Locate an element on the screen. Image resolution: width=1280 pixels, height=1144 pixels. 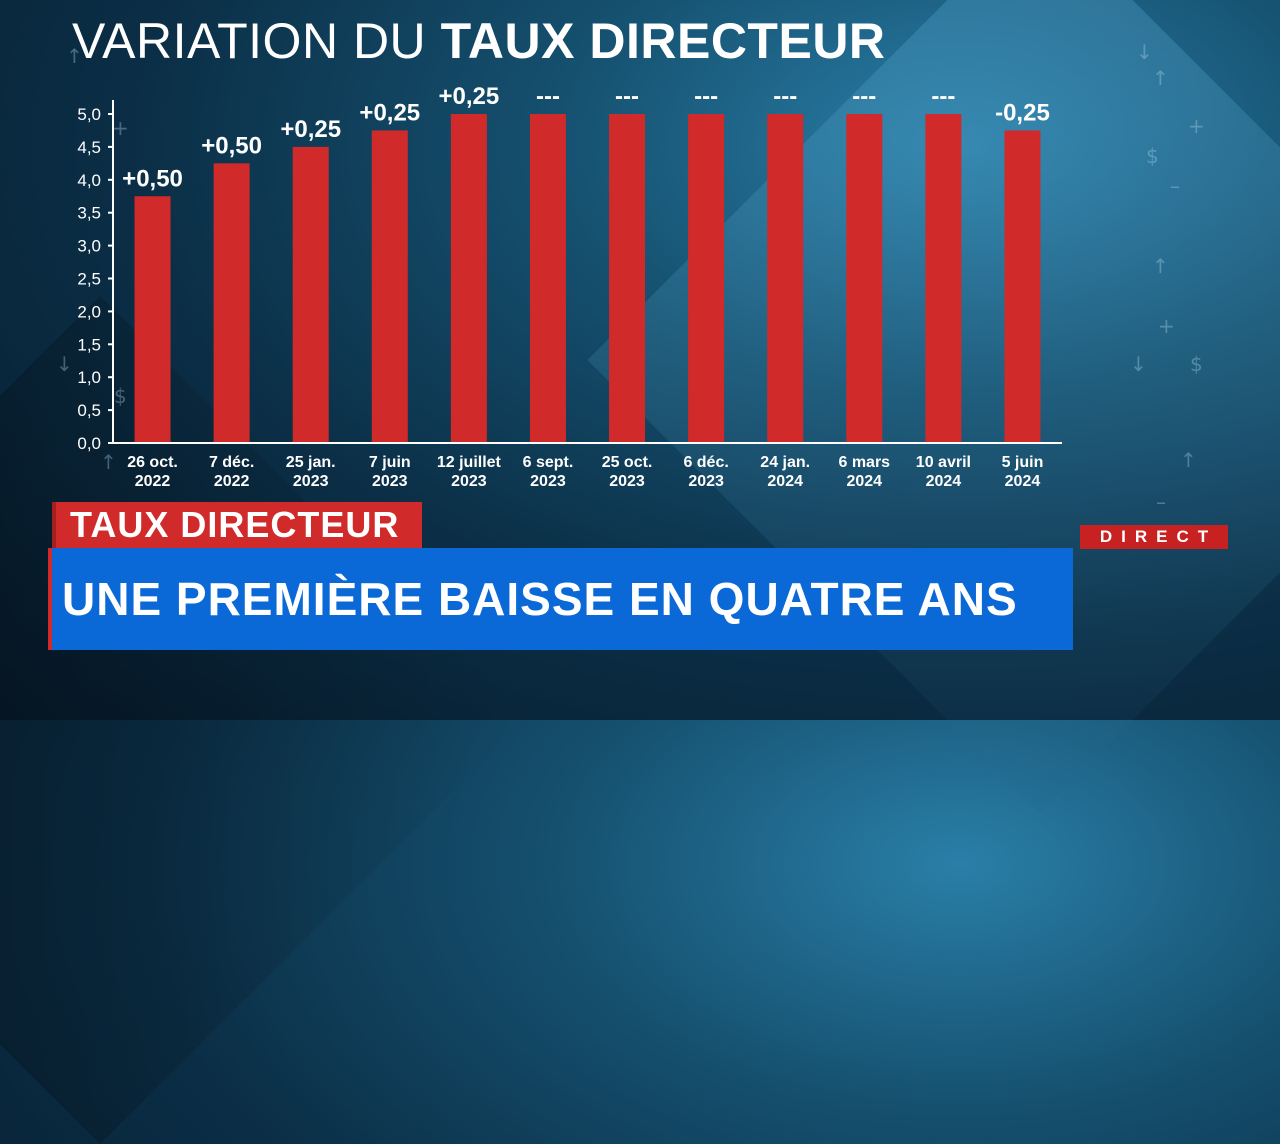
headline-banner: UNE PREMIÈRE BAISSE EN QUATRE ANS is located at coordinates (560, 599).